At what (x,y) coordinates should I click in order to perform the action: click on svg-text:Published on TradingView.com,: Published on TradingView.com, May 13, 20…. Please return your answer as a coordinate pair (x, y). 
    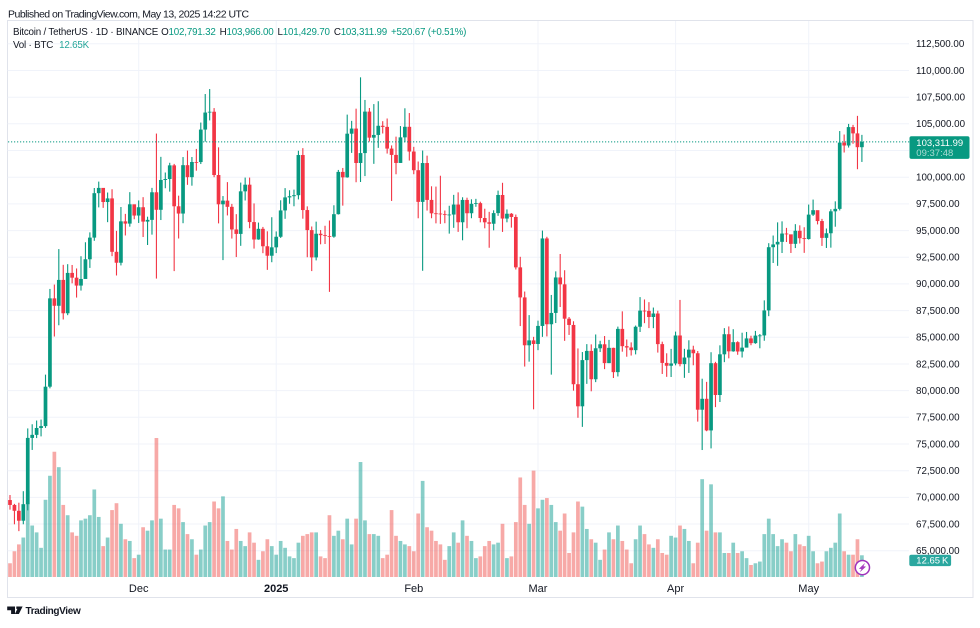
    Looking at the image, I should click on (128, 14).